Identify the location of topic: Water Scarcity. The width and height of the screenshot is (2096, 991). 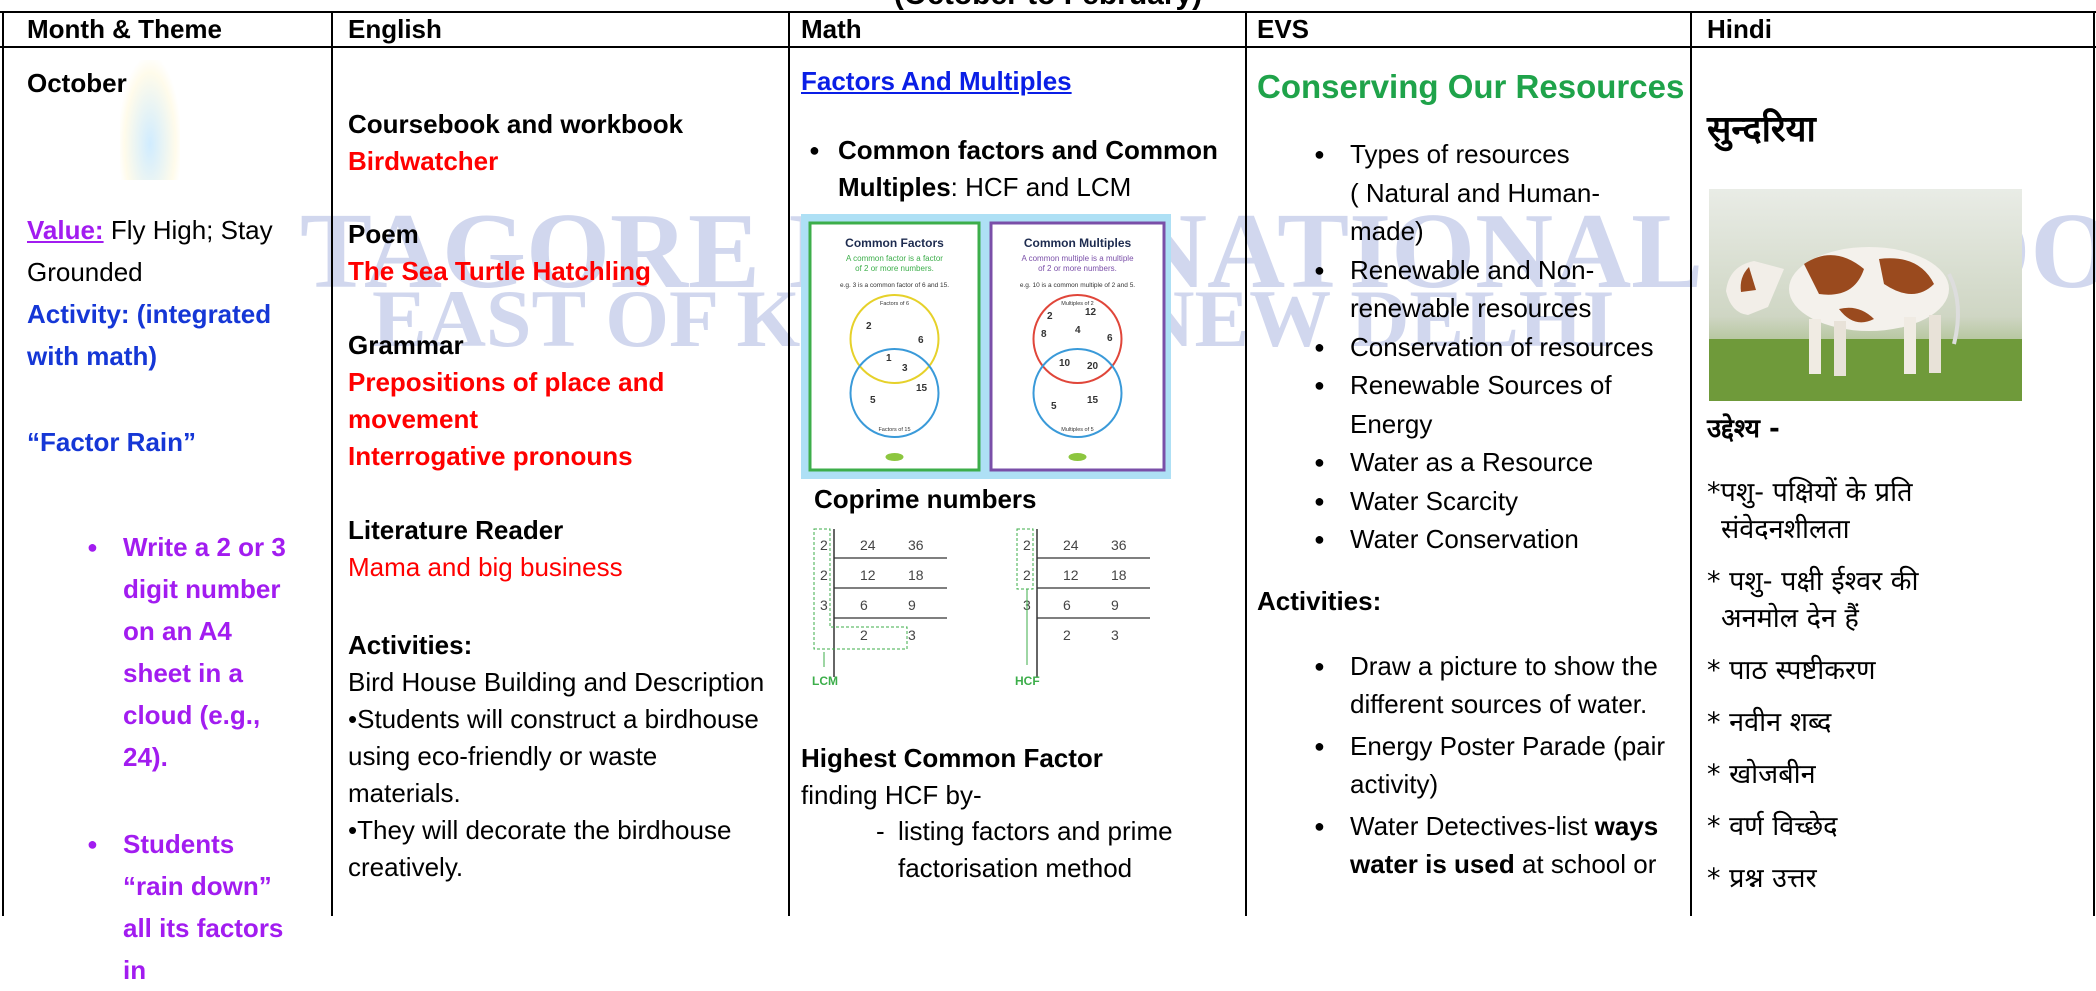
(1487, 501).